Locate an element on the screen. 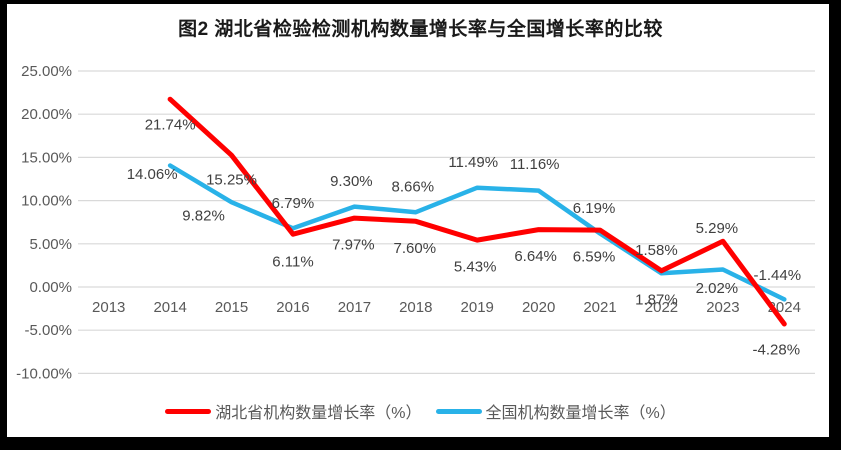  y-axis-tick-label: 10.00% is located at coordinates (46, 201).